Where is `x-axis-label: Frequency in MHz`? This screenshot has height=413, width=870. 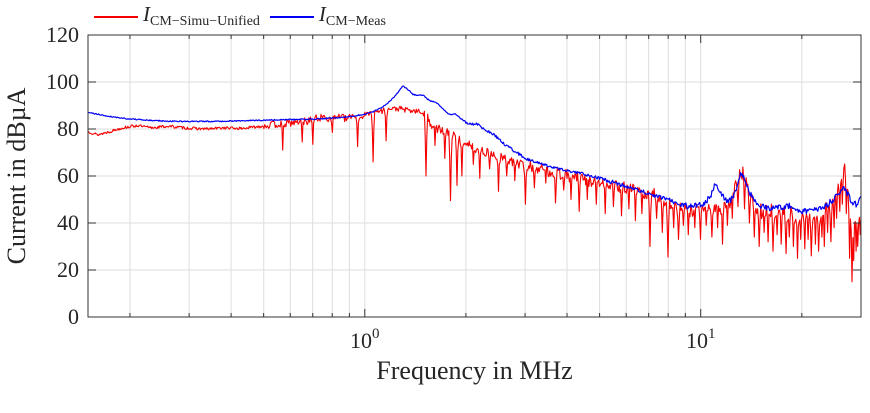 x-axis-label: Frequency in MHz is located at coordinates (474, 370).